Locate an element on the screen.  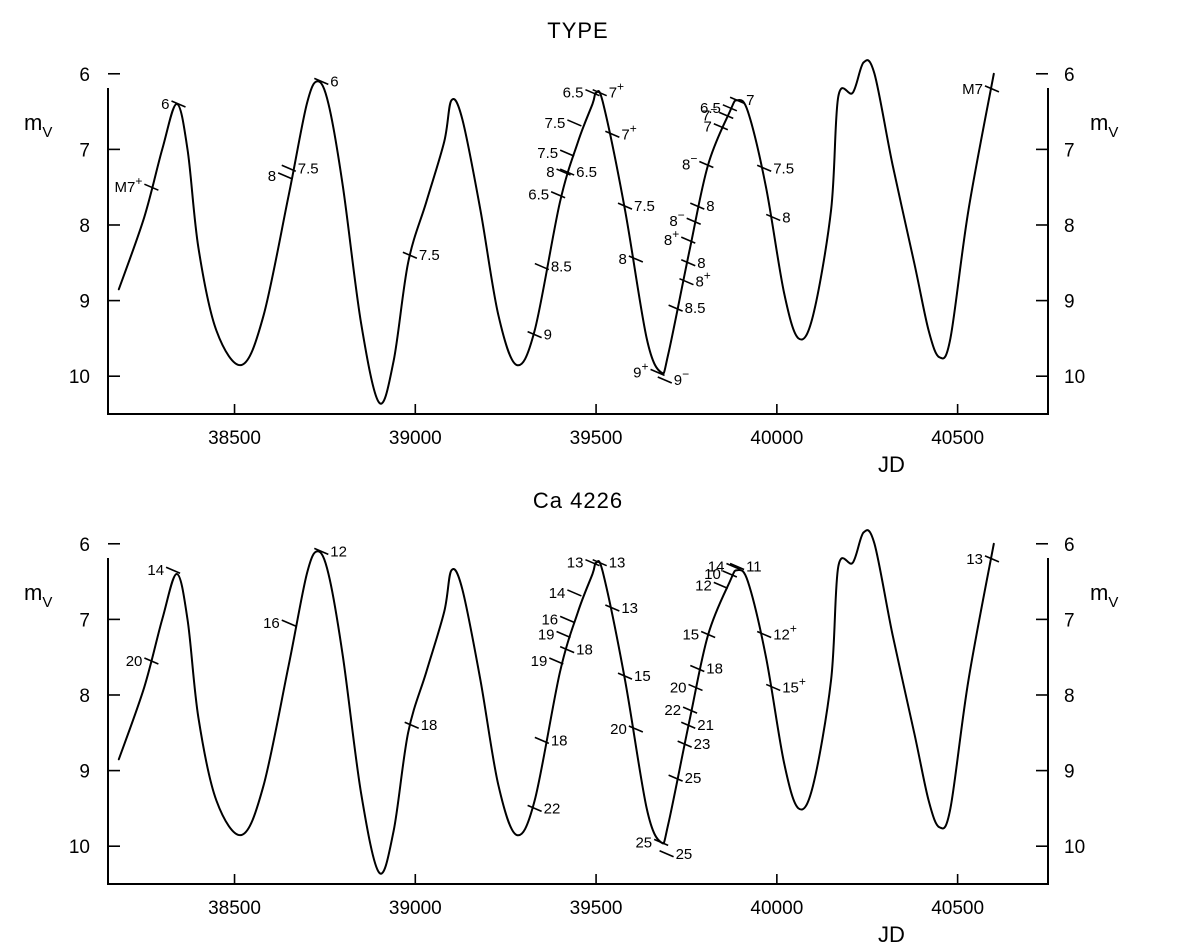
annotation-label: 14 is located at coordinates (155, 570).